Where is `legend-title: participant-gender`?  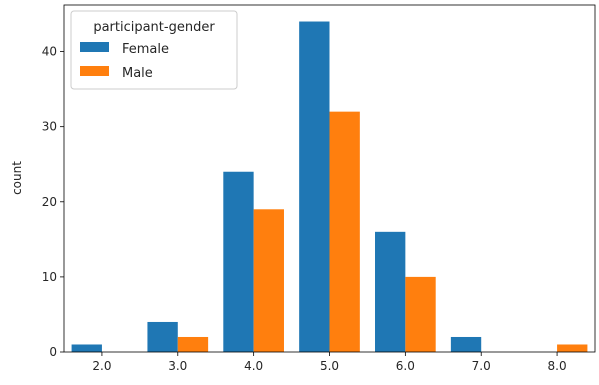 legend-title: participant-gender is located at coordinates (154, 27).